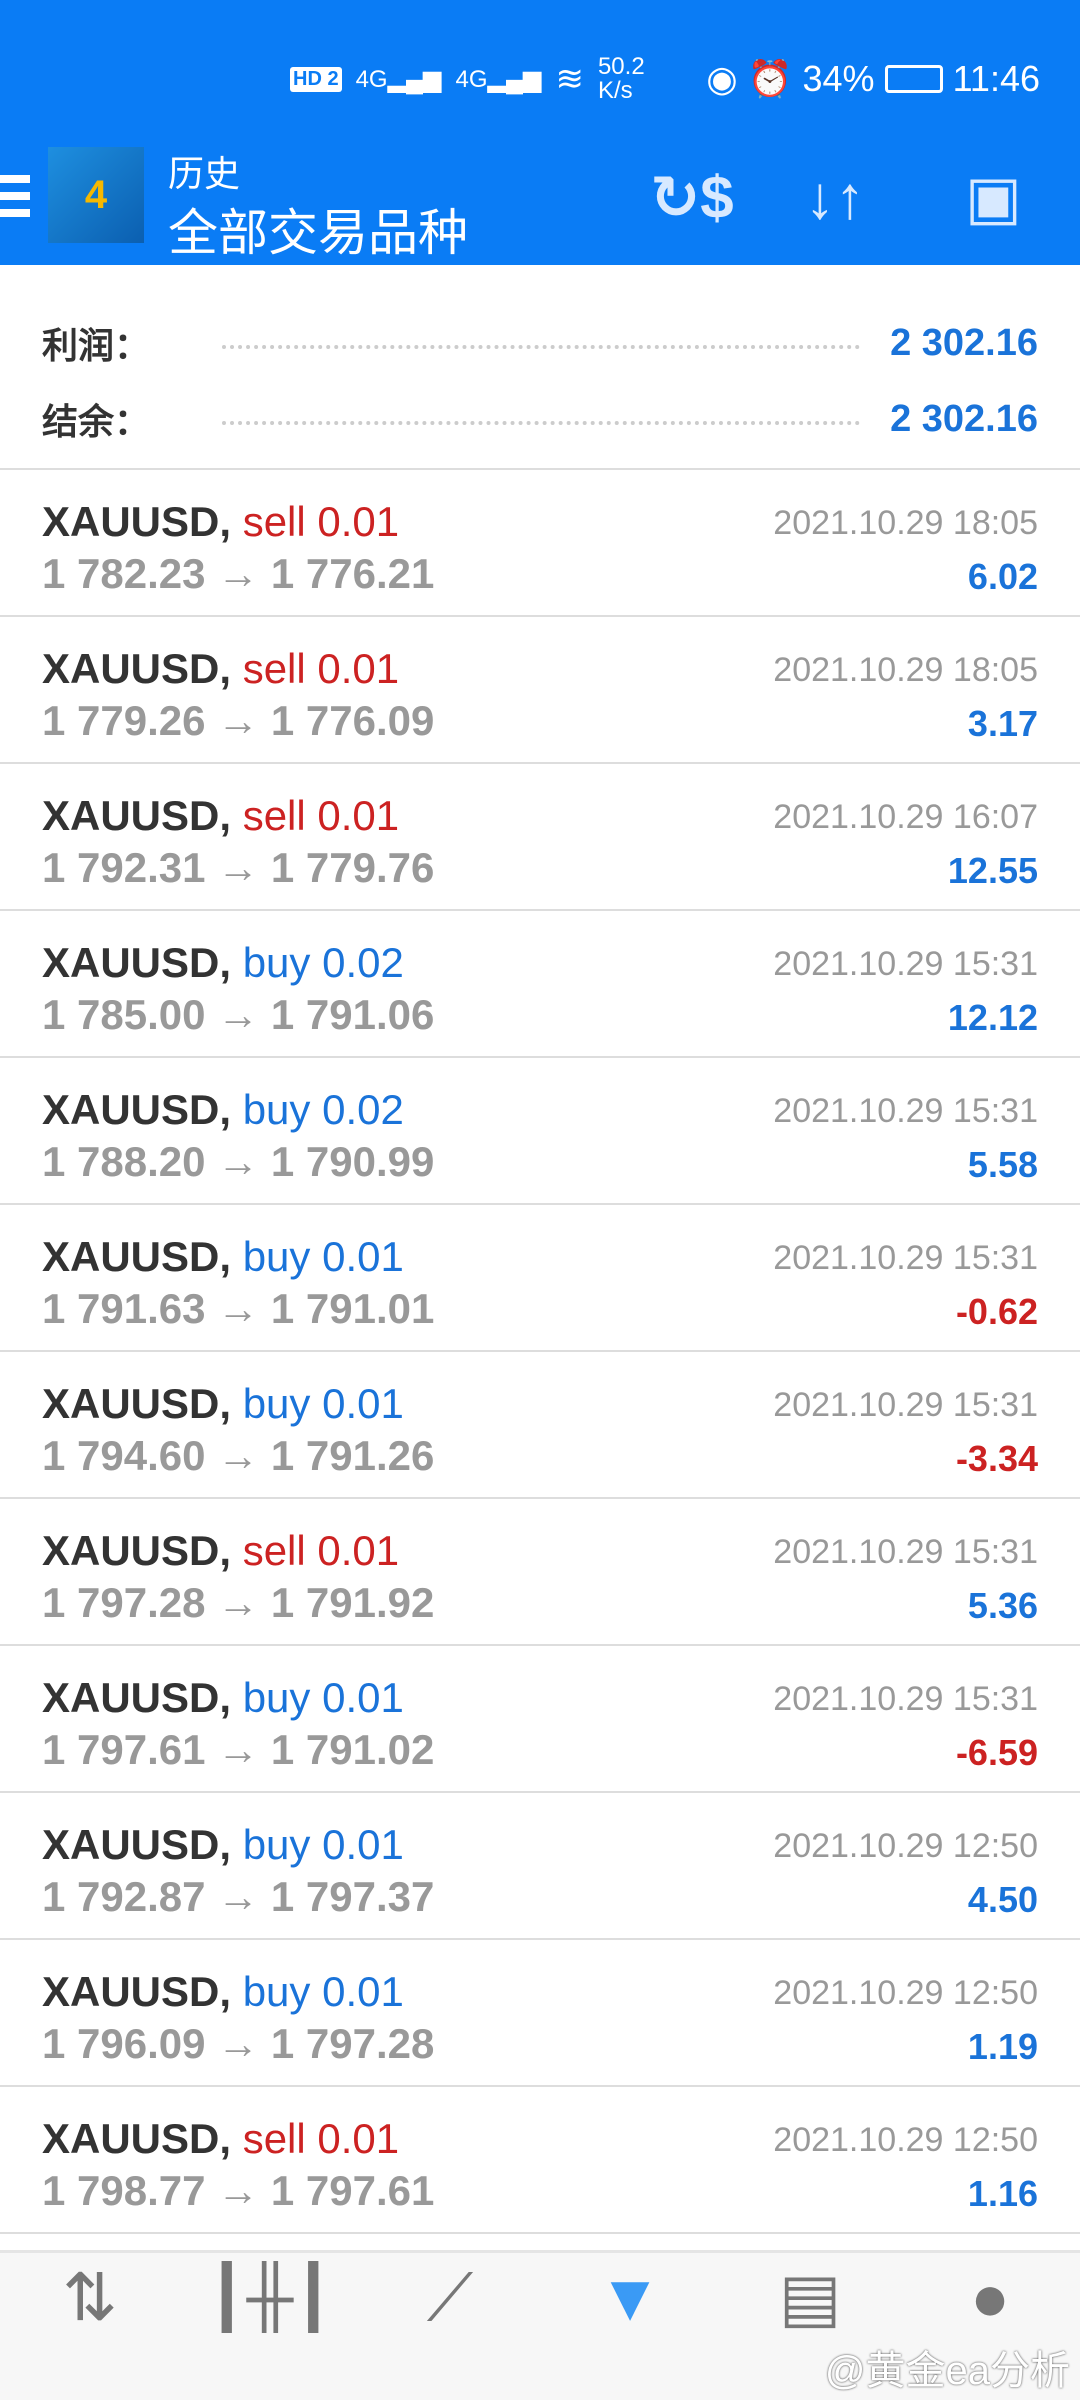 The width and height of the screenshot is (1080, 2400). Describe the element at coordinates (1002, 1164) in the screenshot. I see `trade-profit: 5.58` at that location.